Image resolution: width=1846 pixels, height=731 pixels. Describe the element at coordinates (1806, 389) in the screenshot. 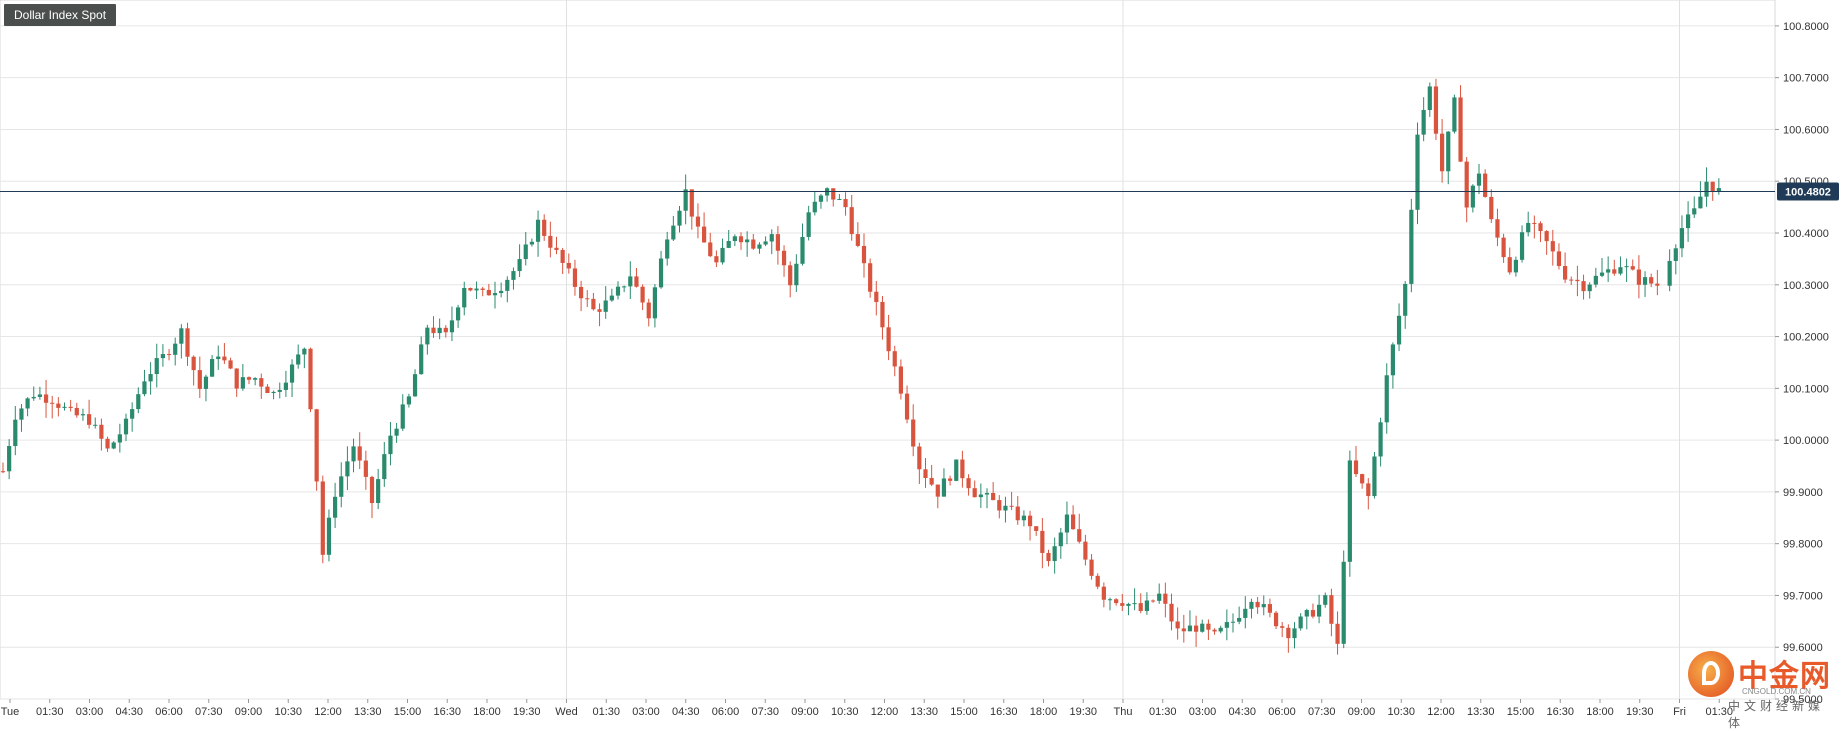

I see `y-tick-label: 100.1000` at that location.